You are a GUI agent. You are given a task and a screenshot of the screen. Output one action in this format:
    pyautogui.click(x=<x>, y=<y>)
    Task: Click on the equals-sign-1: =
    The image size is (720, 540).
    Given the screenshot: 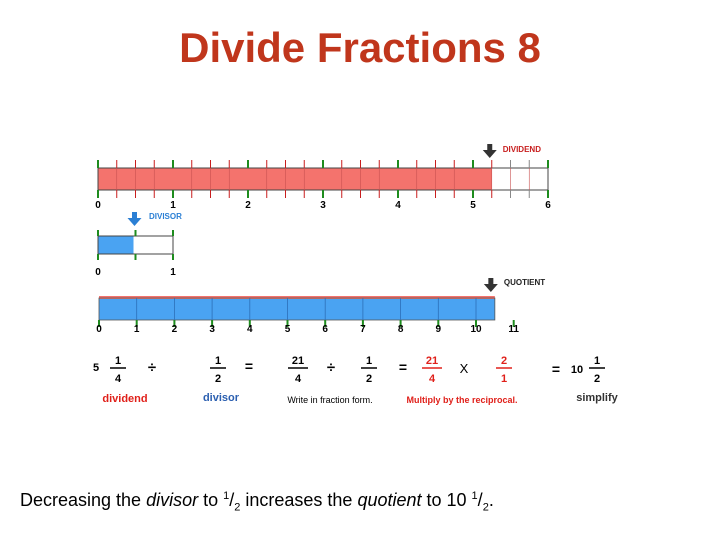 What is the action you would take?
    pyautogui.click(x=249, y=366)
    